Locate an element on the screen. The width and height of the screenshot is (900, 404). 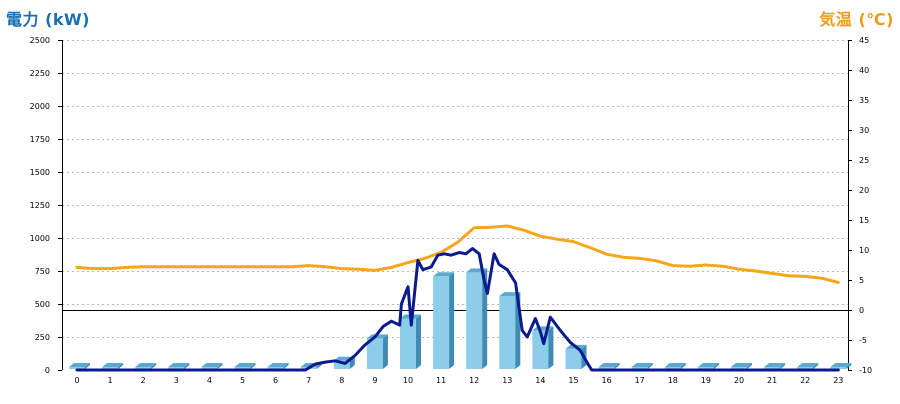
x-tick-label-5: 5 is located at coordinates (242, 380).